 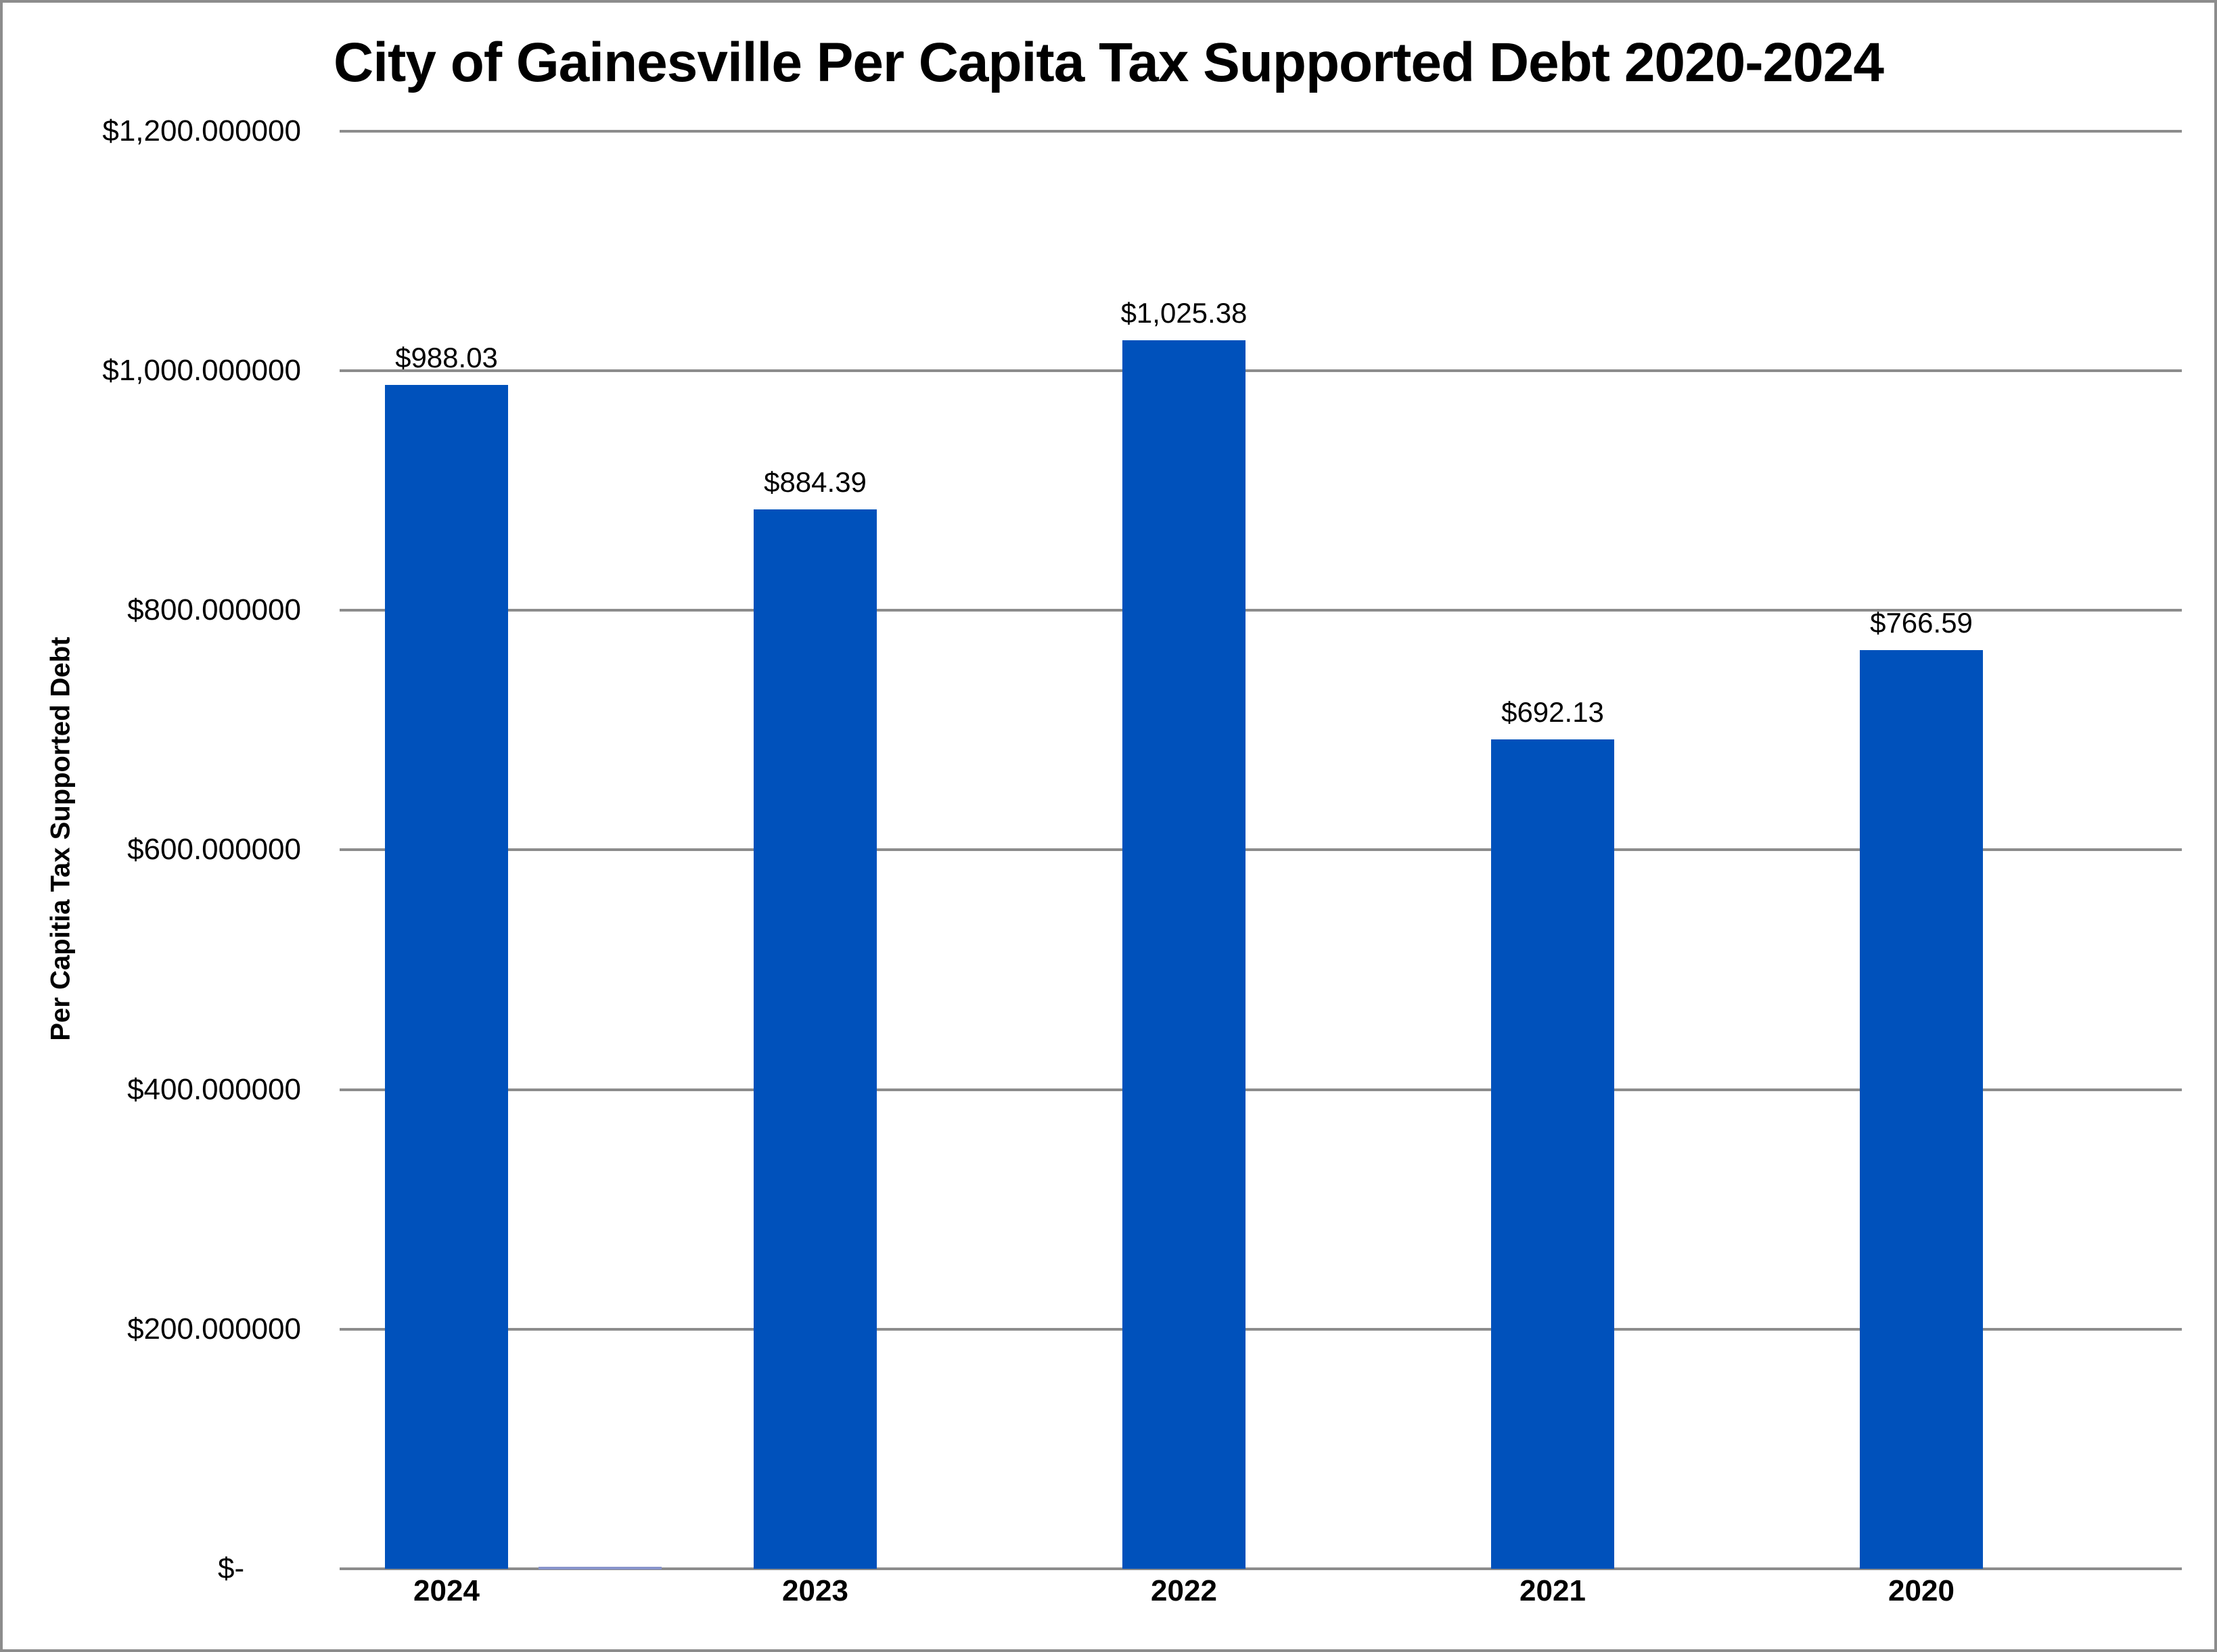 What do you see at coordinates (201, 131) in the screenshot?
I see `y-tick-label-1200: $1,200.000000` at bounding box center [201, 131].